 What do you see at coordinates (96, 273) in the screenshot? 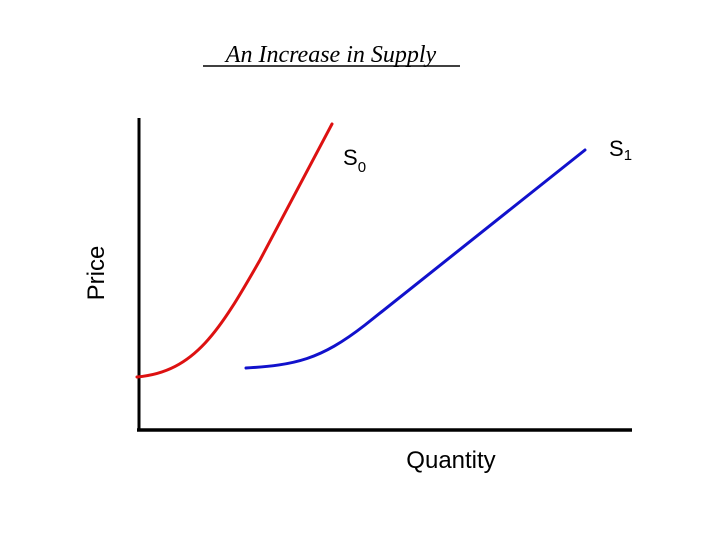
I see `y-axis-label: Price` at bounding box center [96, 273].